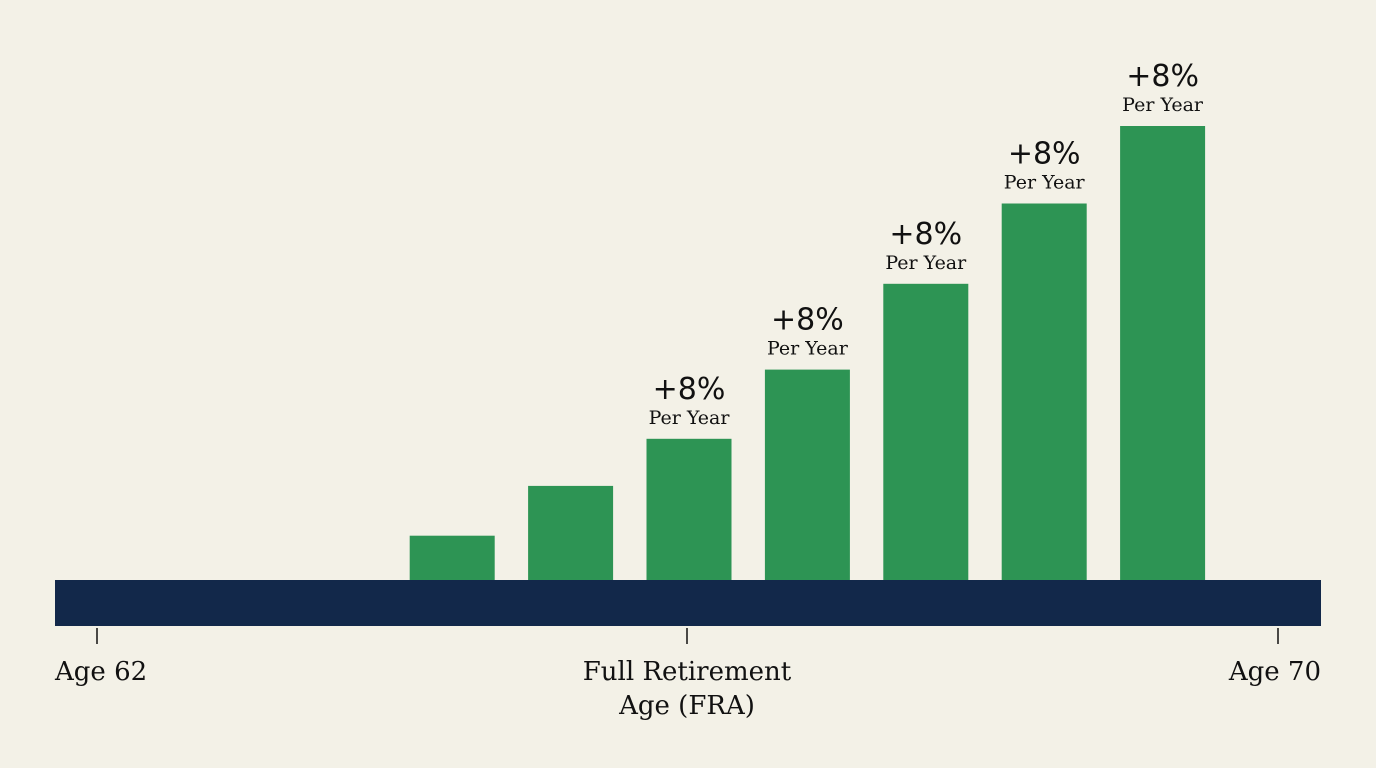 This screenshot has height=768, width=1376. Describe the element at coordinates (687, 672) in the screenshot. I see `axis-label-1: Full Retirement` at that location.